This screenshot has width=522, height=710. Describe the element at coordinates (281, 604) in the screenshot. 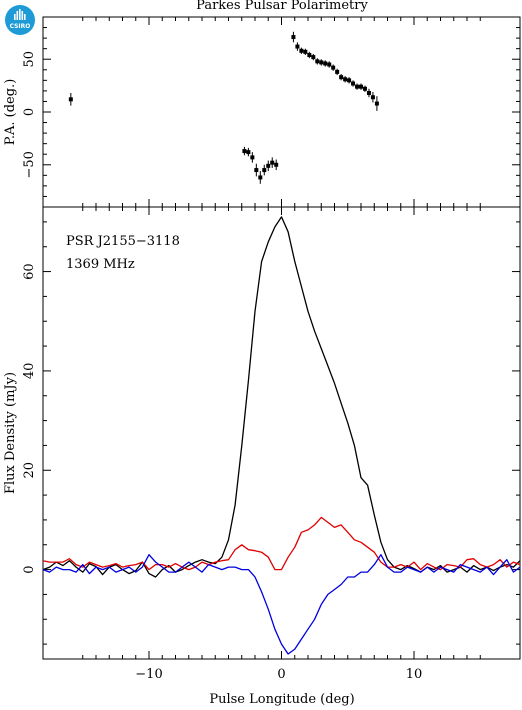

I see `circular-polarization-line` at that location.